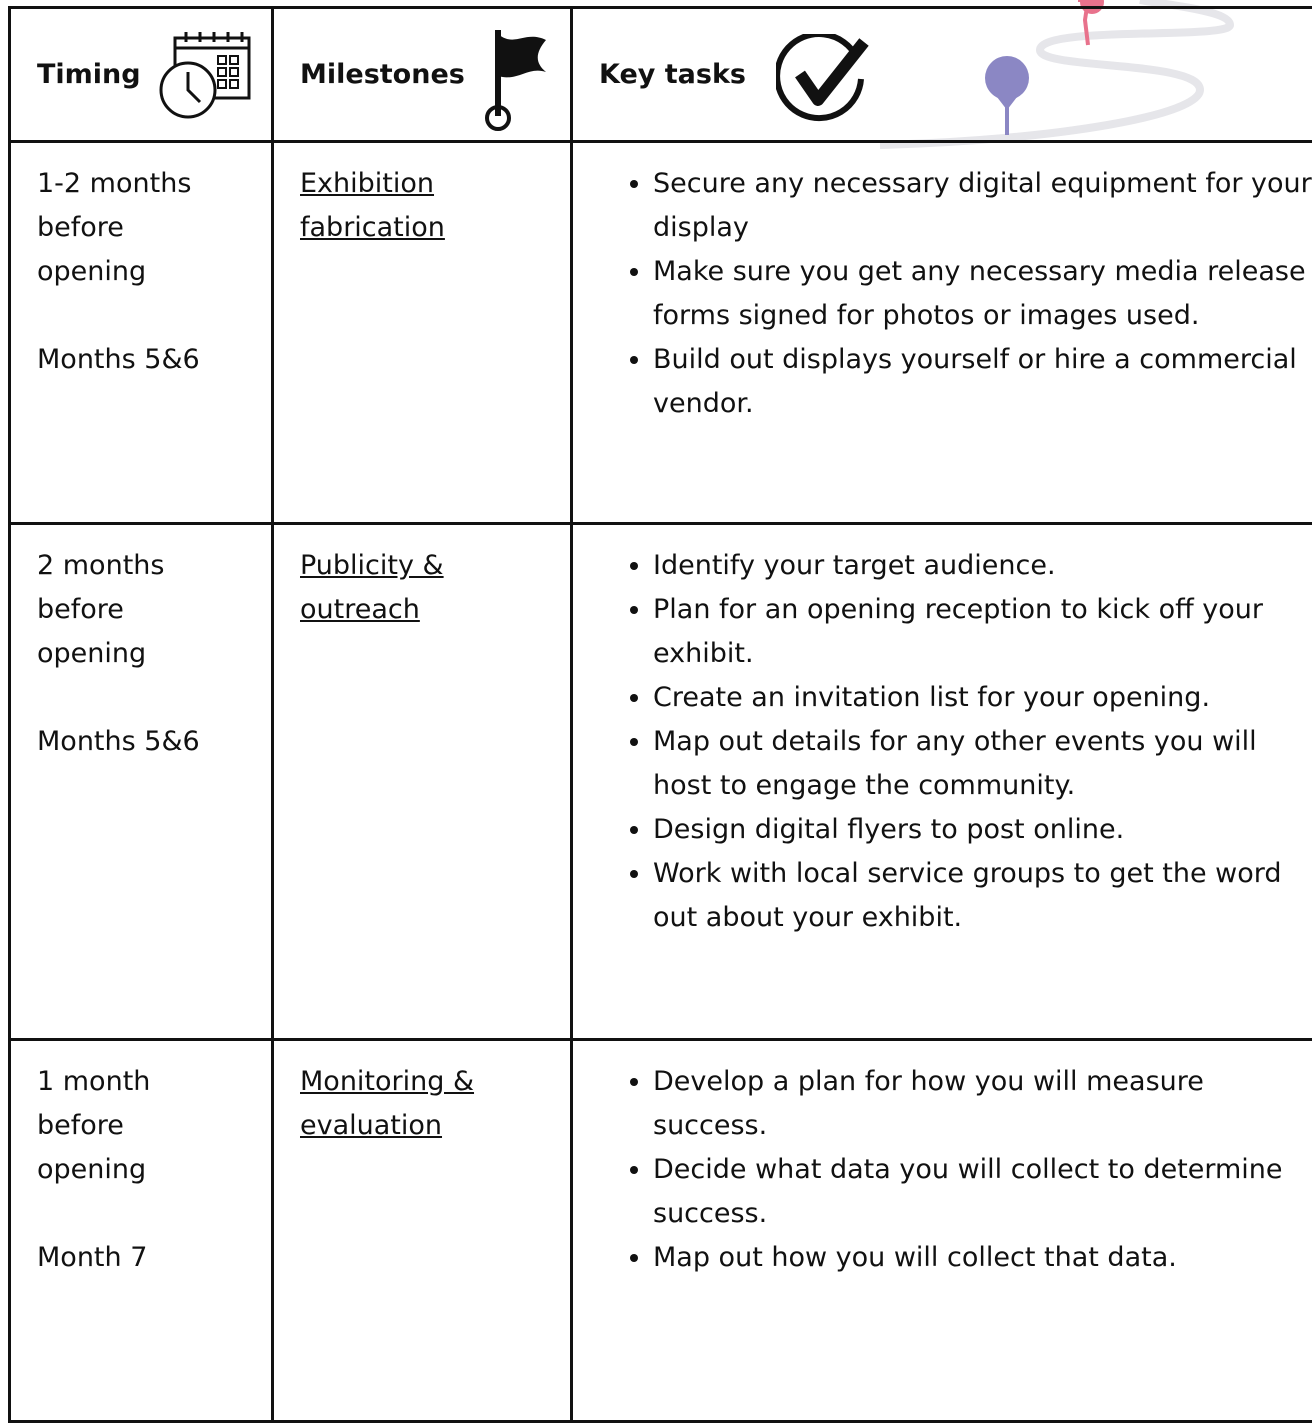  I want to click on column-title: Timing, so click(89, 74).